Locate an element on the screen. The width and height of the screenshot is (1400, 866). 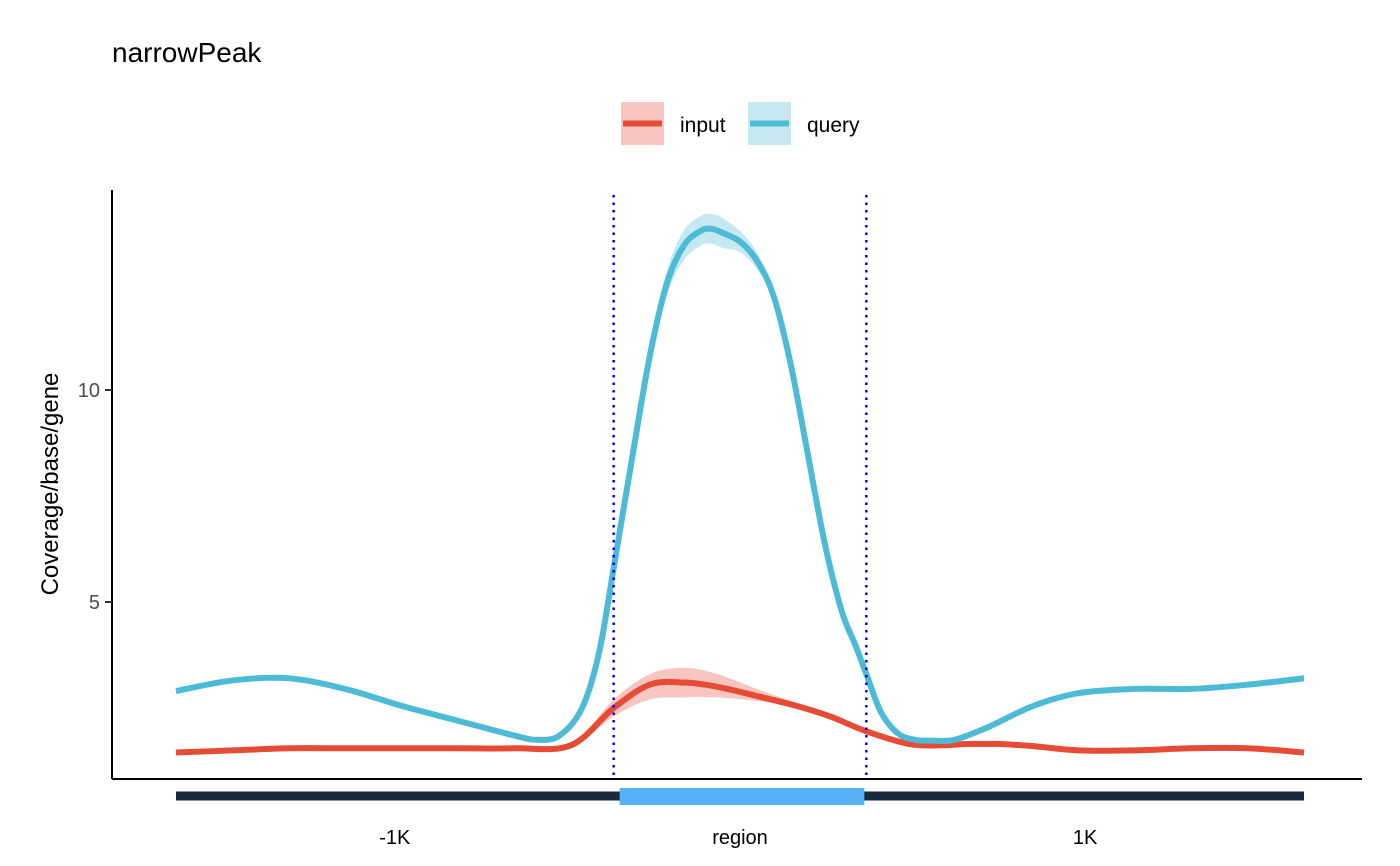
legend-label-query: query is located at coordinates (833, 125).